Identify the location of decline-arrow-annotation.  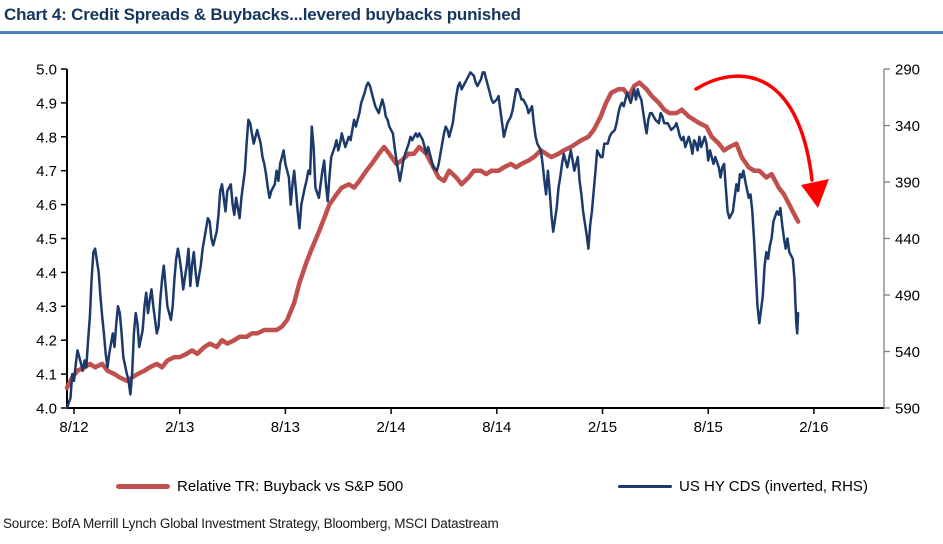
(754, 128).